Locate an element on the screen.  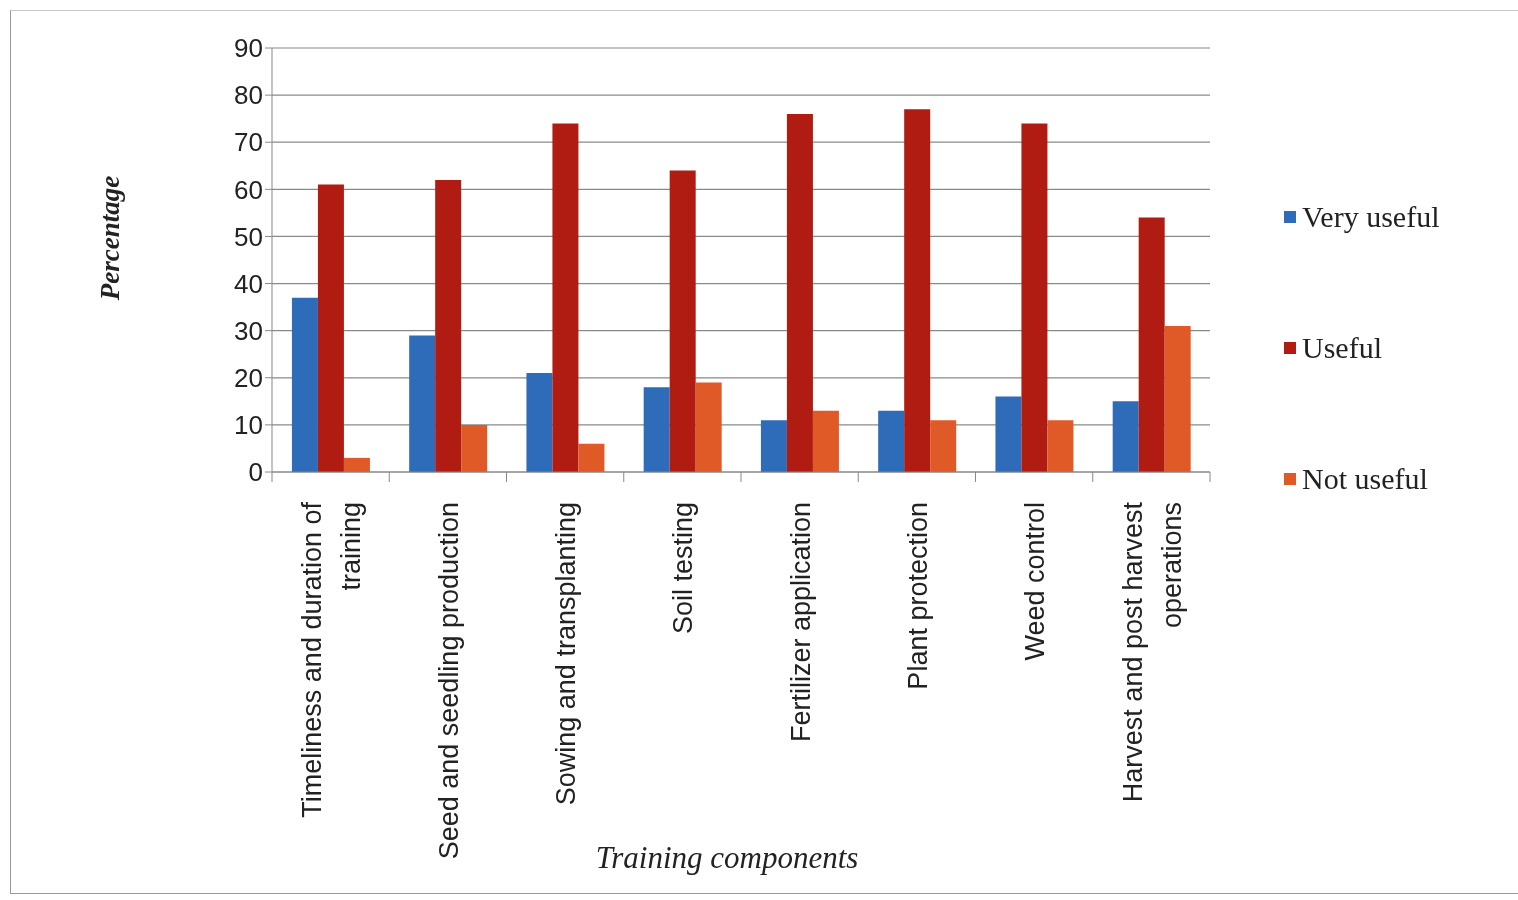
x-tick-label: Plant protection is located at coordinates (917, 596).